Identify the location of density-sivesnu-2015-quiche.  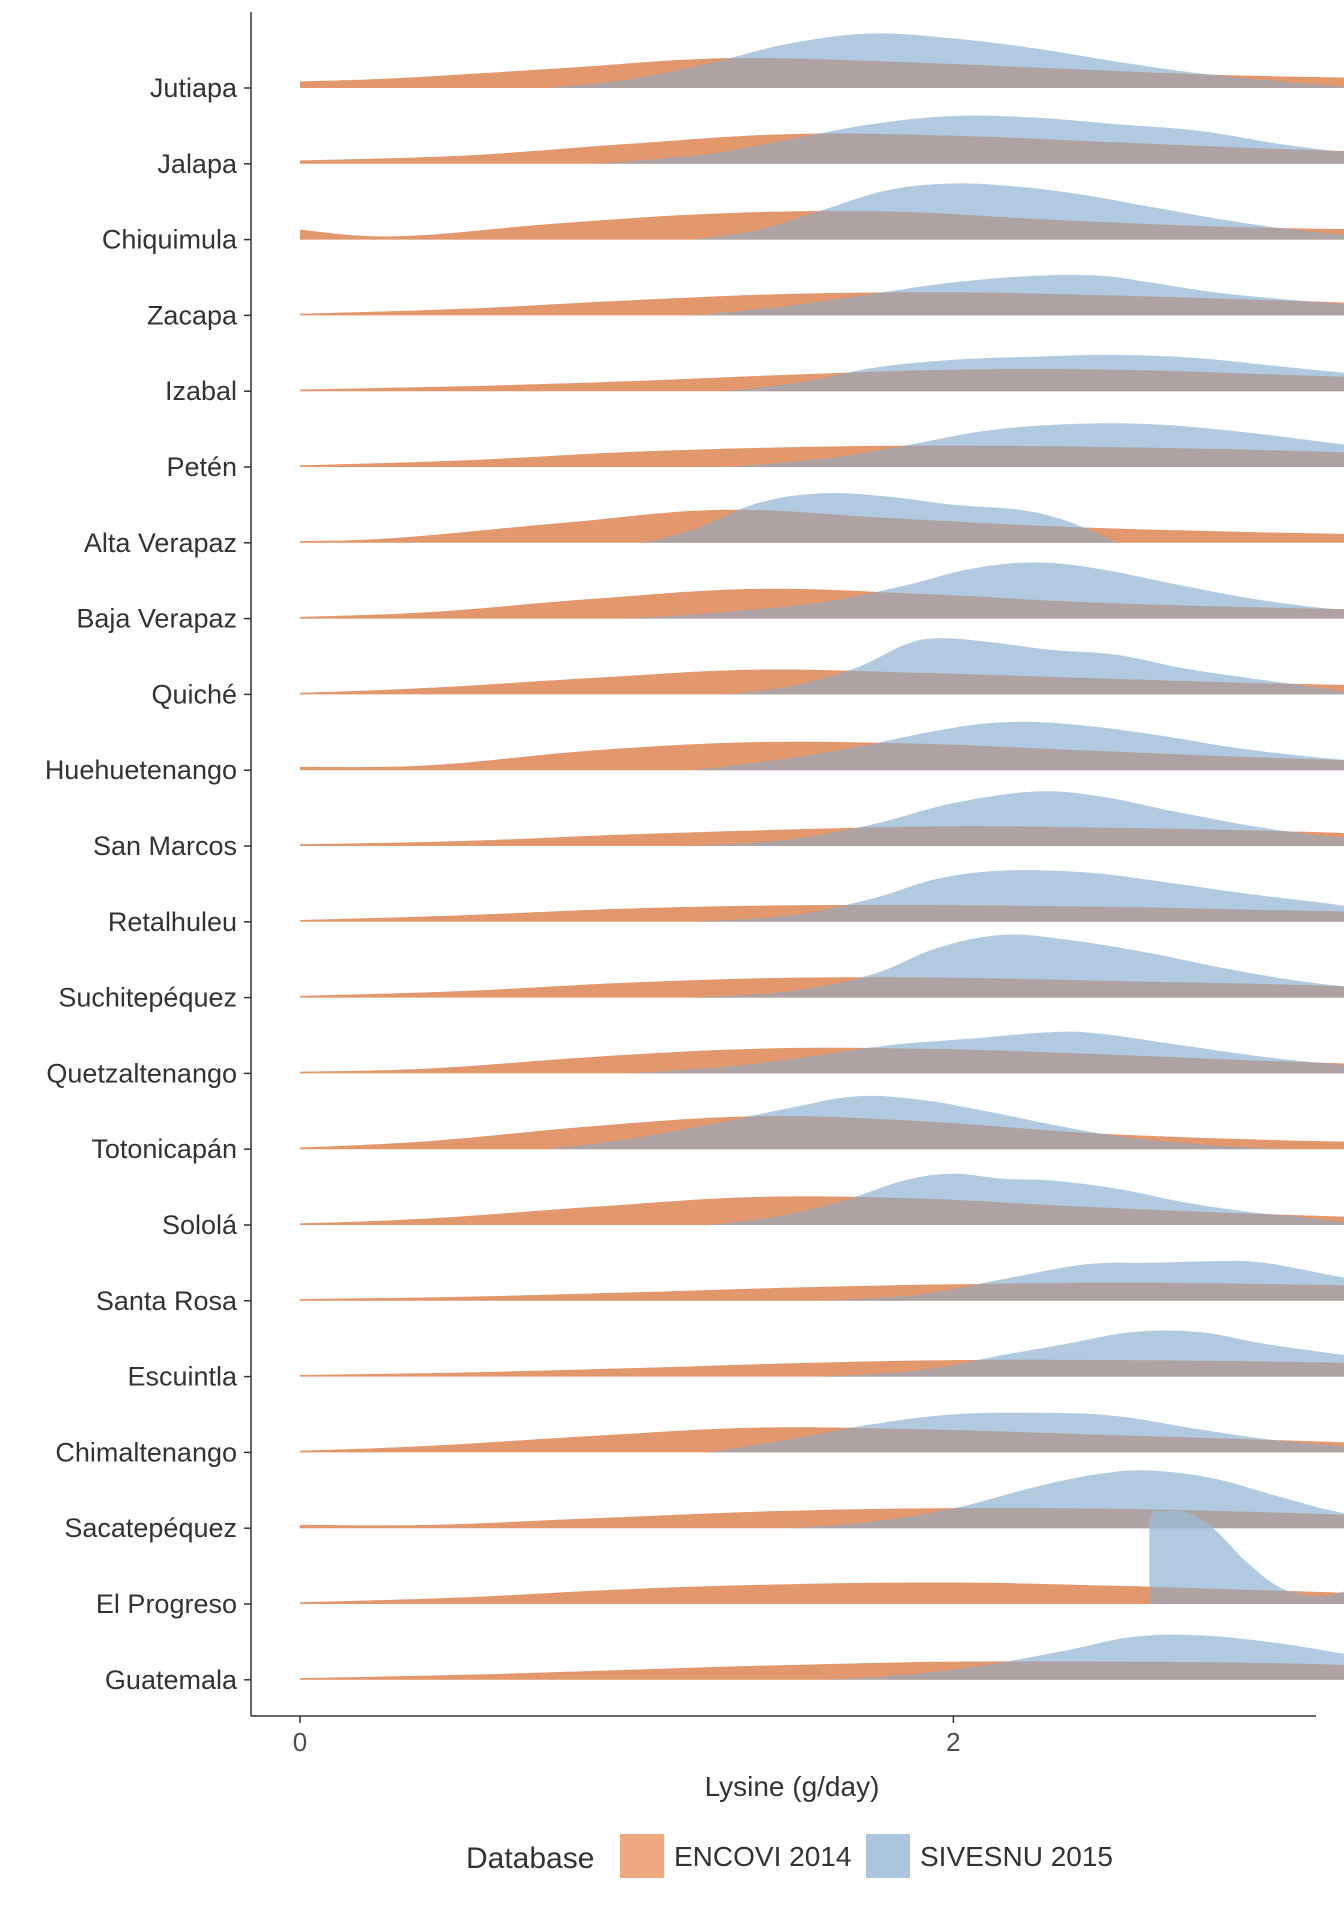
(1034, 666).